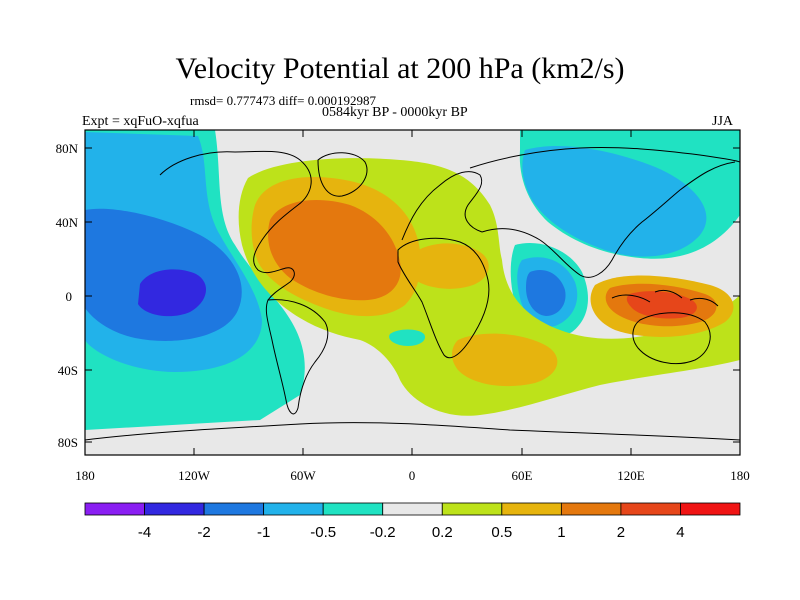  What do you see at coordinates (67, 222) in the screenshot?
I see `lat-label-40n: 40N` at bounding box center [67, 222].